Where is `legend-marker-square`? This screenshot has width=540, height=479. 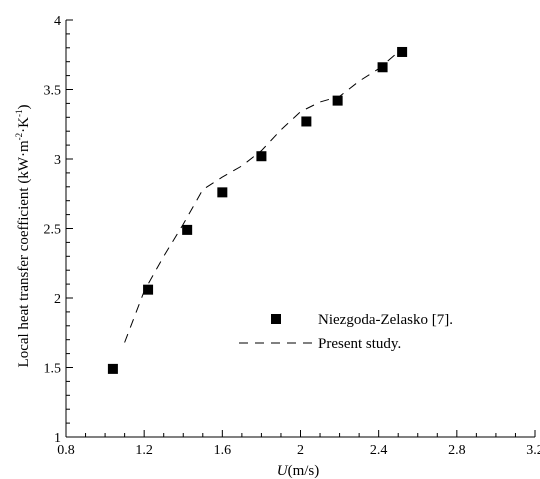
legend-marker-square is located at coordinates (276, 319).